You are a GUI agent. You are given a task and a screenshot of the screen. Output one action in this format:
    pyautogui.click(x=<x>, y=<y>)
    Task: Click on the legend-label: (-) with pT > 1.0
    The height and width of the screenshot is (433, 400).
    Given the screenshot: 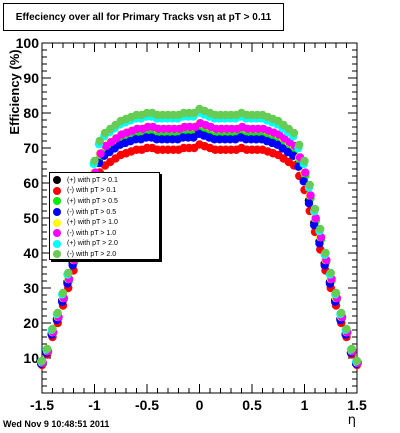 What is the action you would take?
    pyautogui.click(x=92, y=233)
    